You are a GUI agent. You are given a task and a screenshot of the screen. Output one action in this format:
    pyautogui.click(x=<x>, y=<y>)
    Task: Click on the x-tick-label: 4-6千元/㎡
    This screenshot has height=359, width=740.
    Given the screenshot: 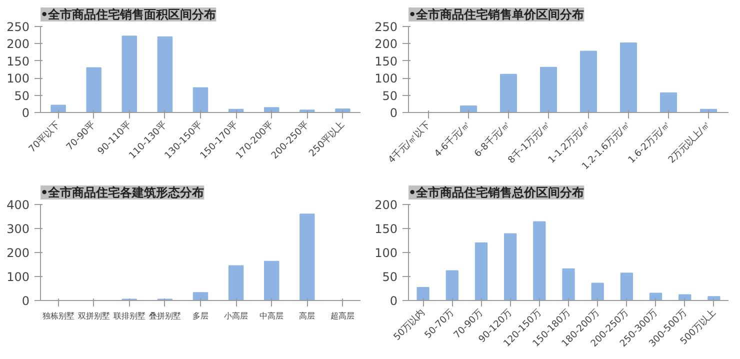 What is the action you would take?
    pyautogui.click(x=452, y=140)
    